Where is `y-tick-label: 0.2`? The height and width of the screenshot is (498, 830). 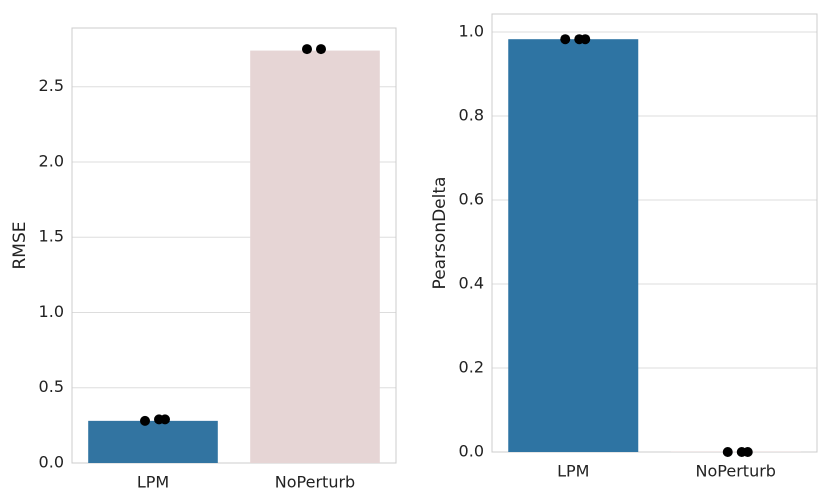 y-tick-label: 0.2 is located at coordinates (471, 367).